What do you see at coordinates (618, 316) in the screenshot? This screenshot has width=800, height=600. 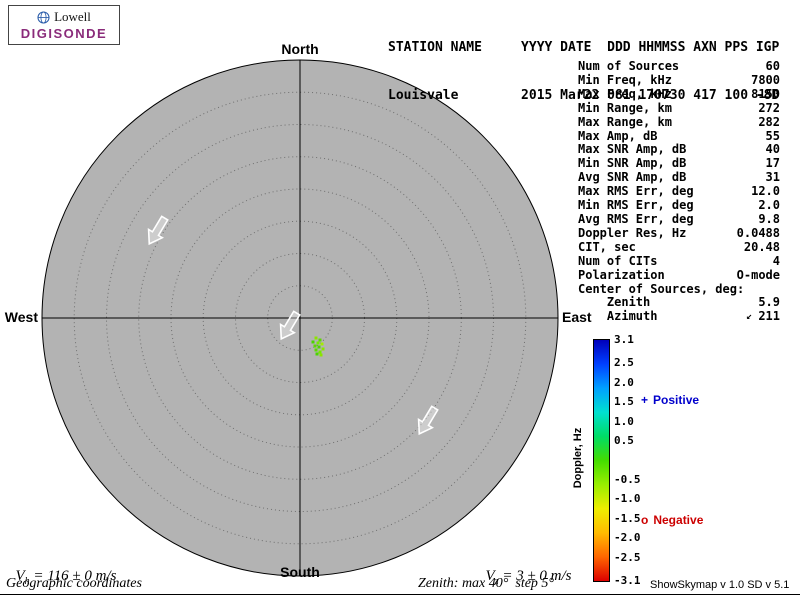 I see `stat-label: Azimuth` at bounding box center [618, 316].